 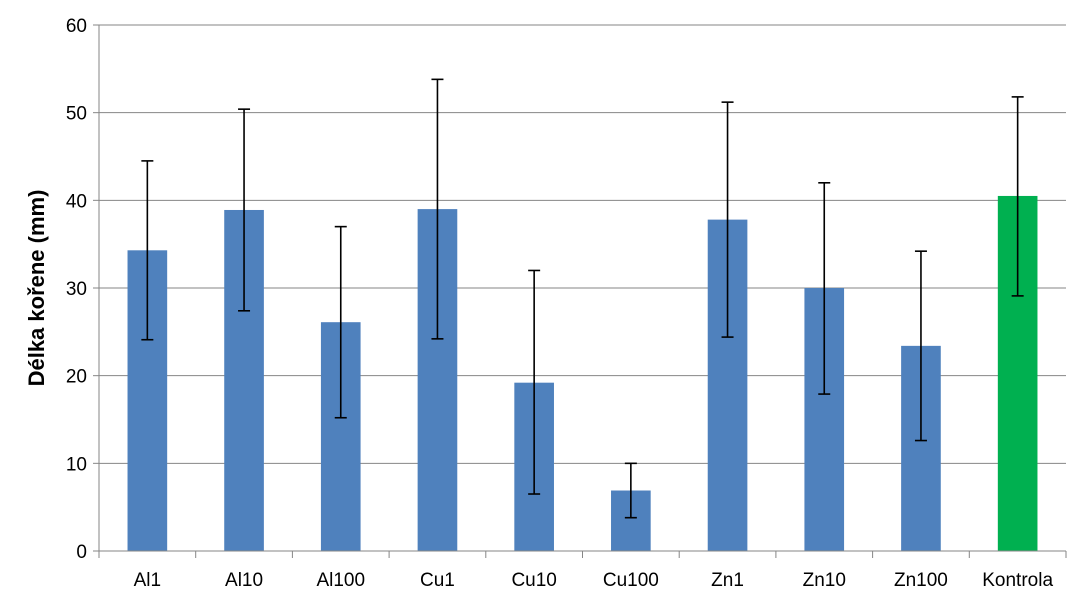 I want to click on y-tick-label: 30, so click(x=76, y=289).